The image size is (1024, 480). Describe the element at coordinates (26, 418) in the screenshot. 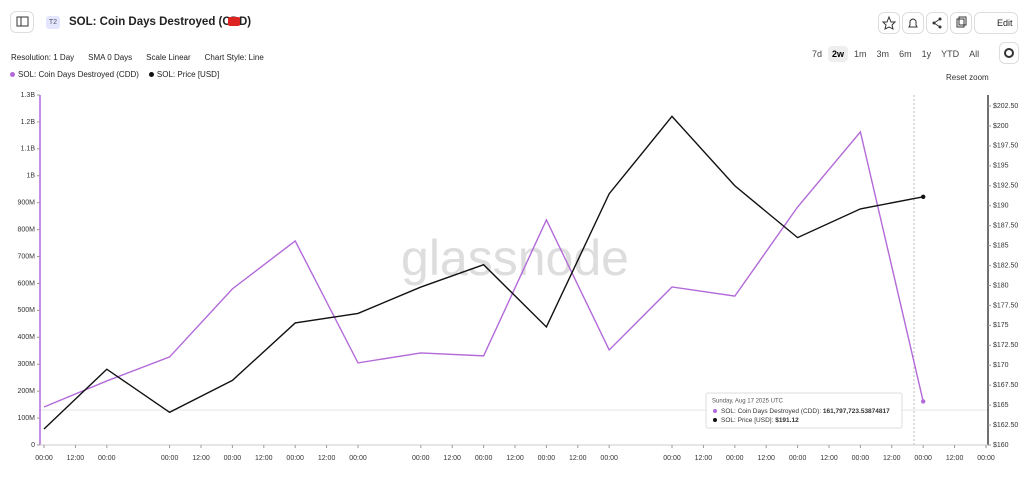

I see `y-tick-label: 100M` at that location.